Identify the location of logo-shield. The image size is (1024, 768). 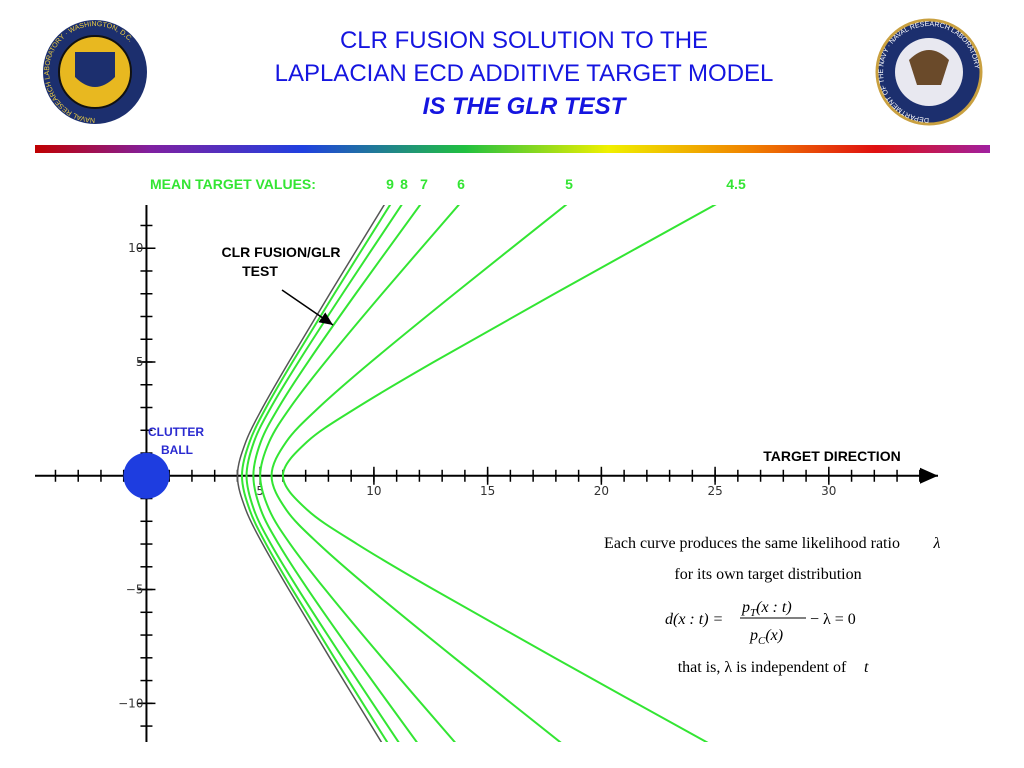
(95, 69).